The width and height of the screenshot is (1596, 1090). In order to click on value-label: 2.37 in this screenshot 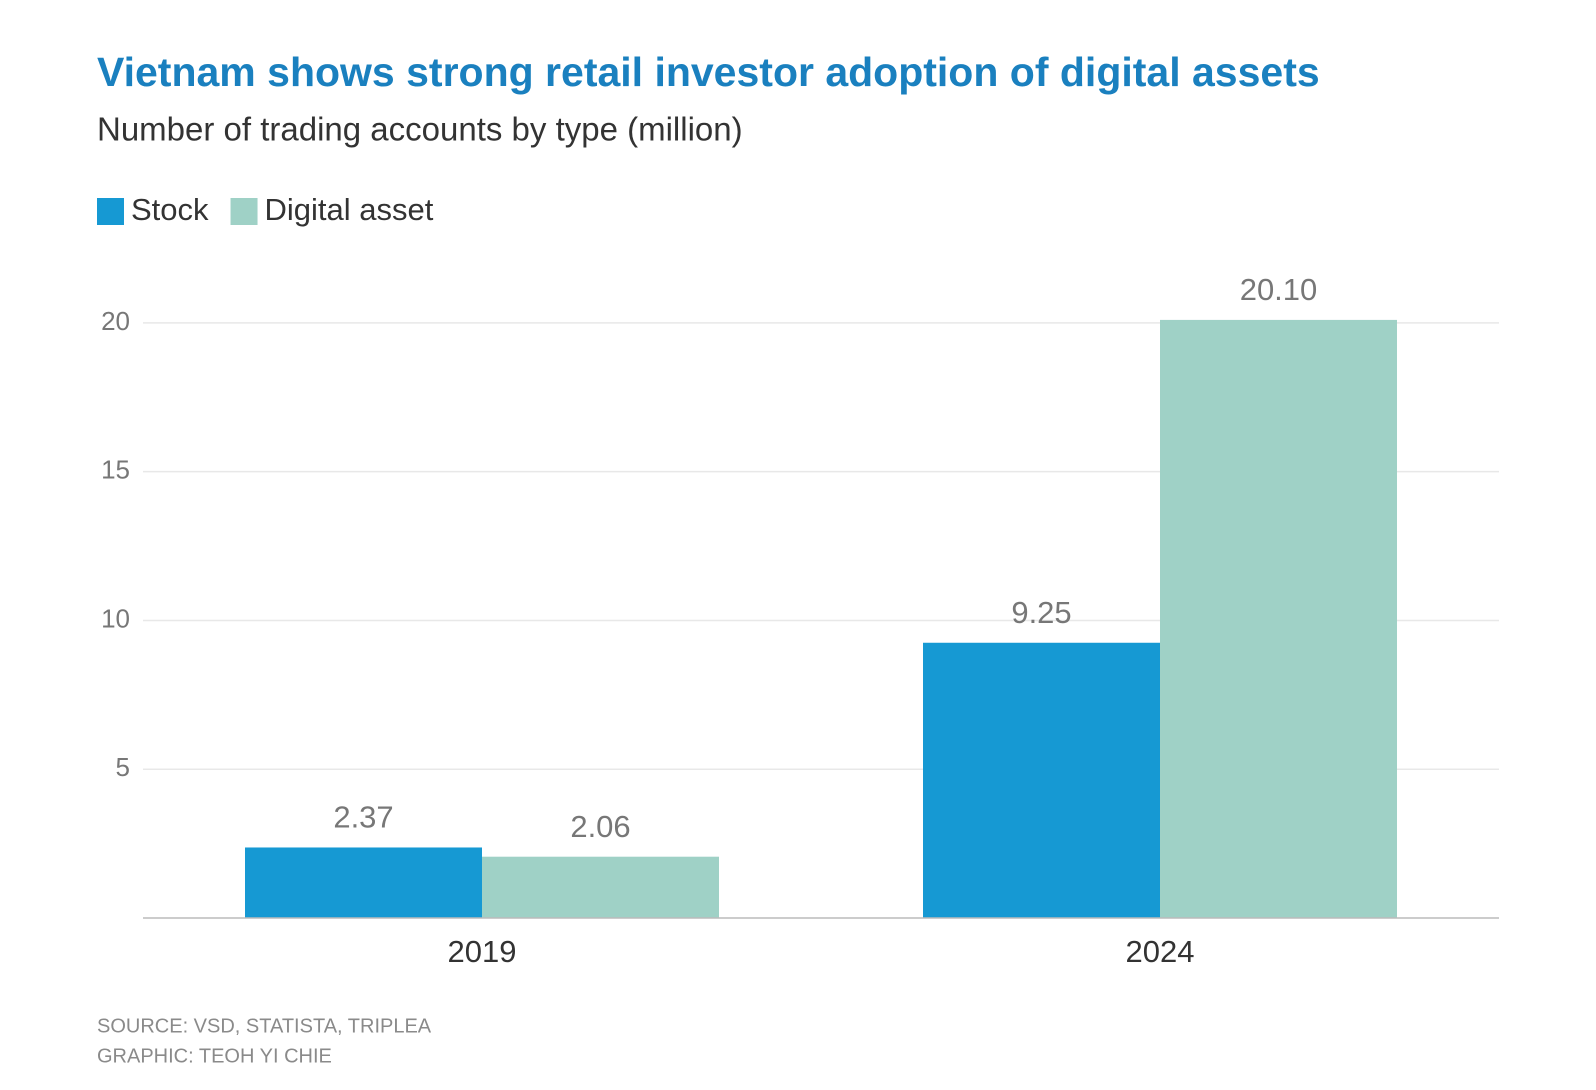, I will do `click(363, 817)`.